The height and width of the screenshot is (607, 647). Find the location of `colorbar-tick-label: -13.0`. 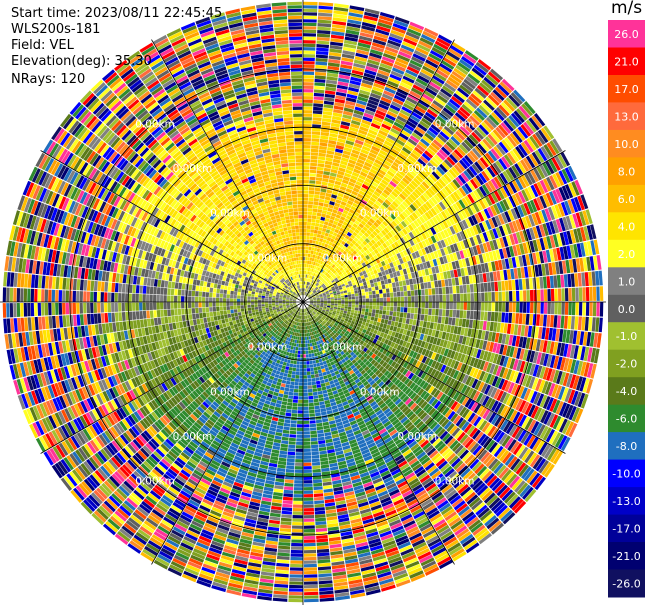

colorbar-tick-label: -13.0 is located at coordinates (626, 501).